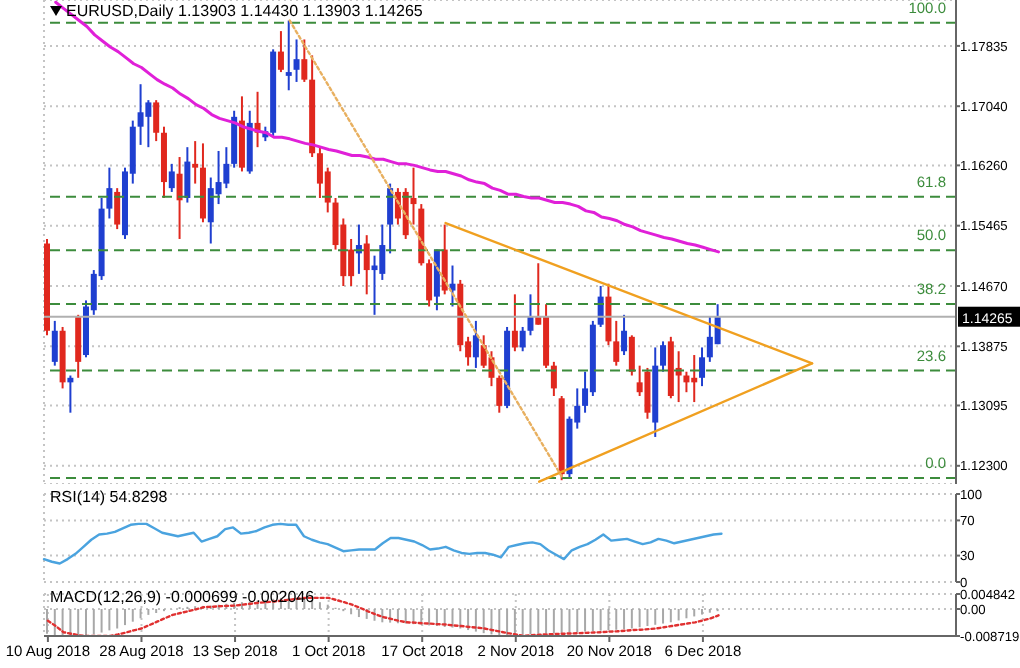 The height and width of the screenshot is (668, 1020). Describe the element at coordinates (182, 597) in the screenshot. I see `chart-title: MACD(12,26,9) -0.000699 -0.002046` at that location.